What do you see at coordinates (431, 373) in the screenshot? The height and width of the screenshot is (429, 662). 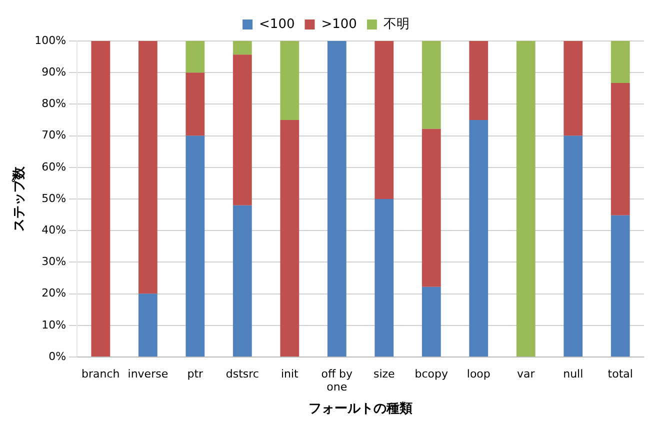 I see `x-tick-label: bcopy` at bounding box center [431, 373].